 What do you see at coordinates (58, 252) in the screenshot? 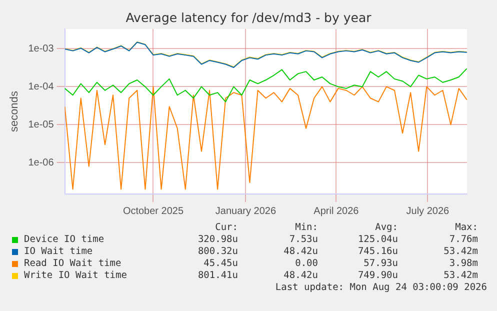
I see `legend-label: IO Wait time` at bounding box center [58, 252].